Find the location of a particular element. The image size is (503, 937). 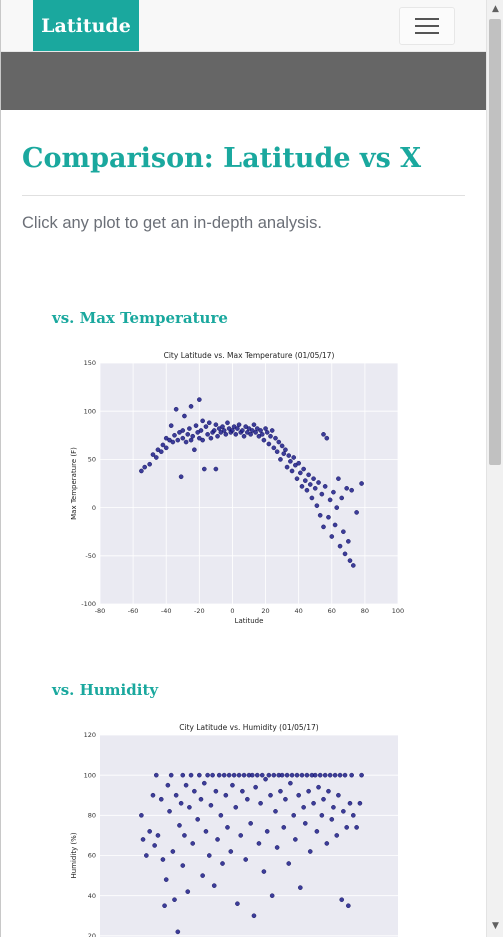

x-tick-label: -60 is located at coordinates (133, 611).